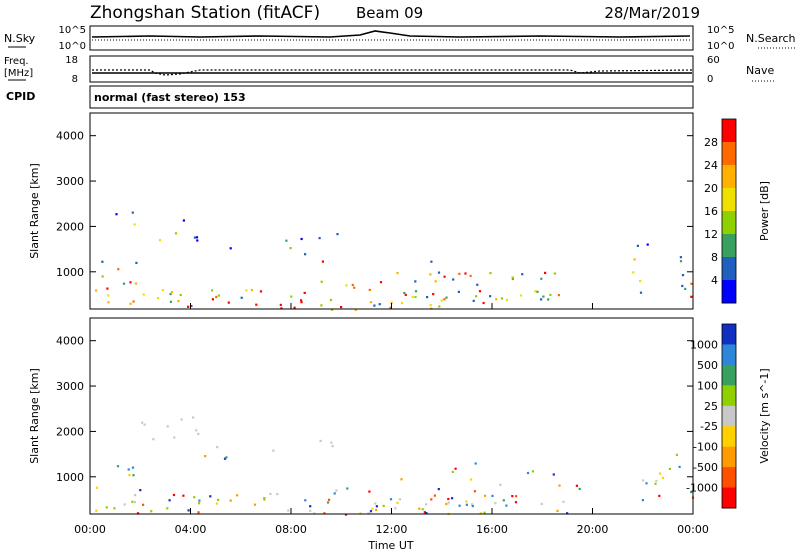 The width and height of the screenshot is (800, 558). What do you see at coordinates (70, 477) in the screenshot?
I see `ytick-label: 1000` at bounding box center [70, 477].